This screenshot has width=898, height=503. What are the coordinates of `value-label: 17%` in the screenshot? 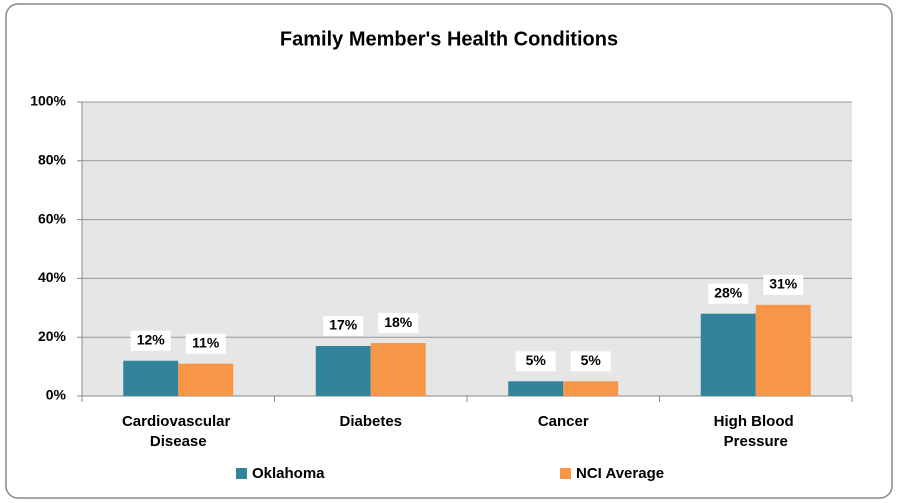 It's located at (343, 325).